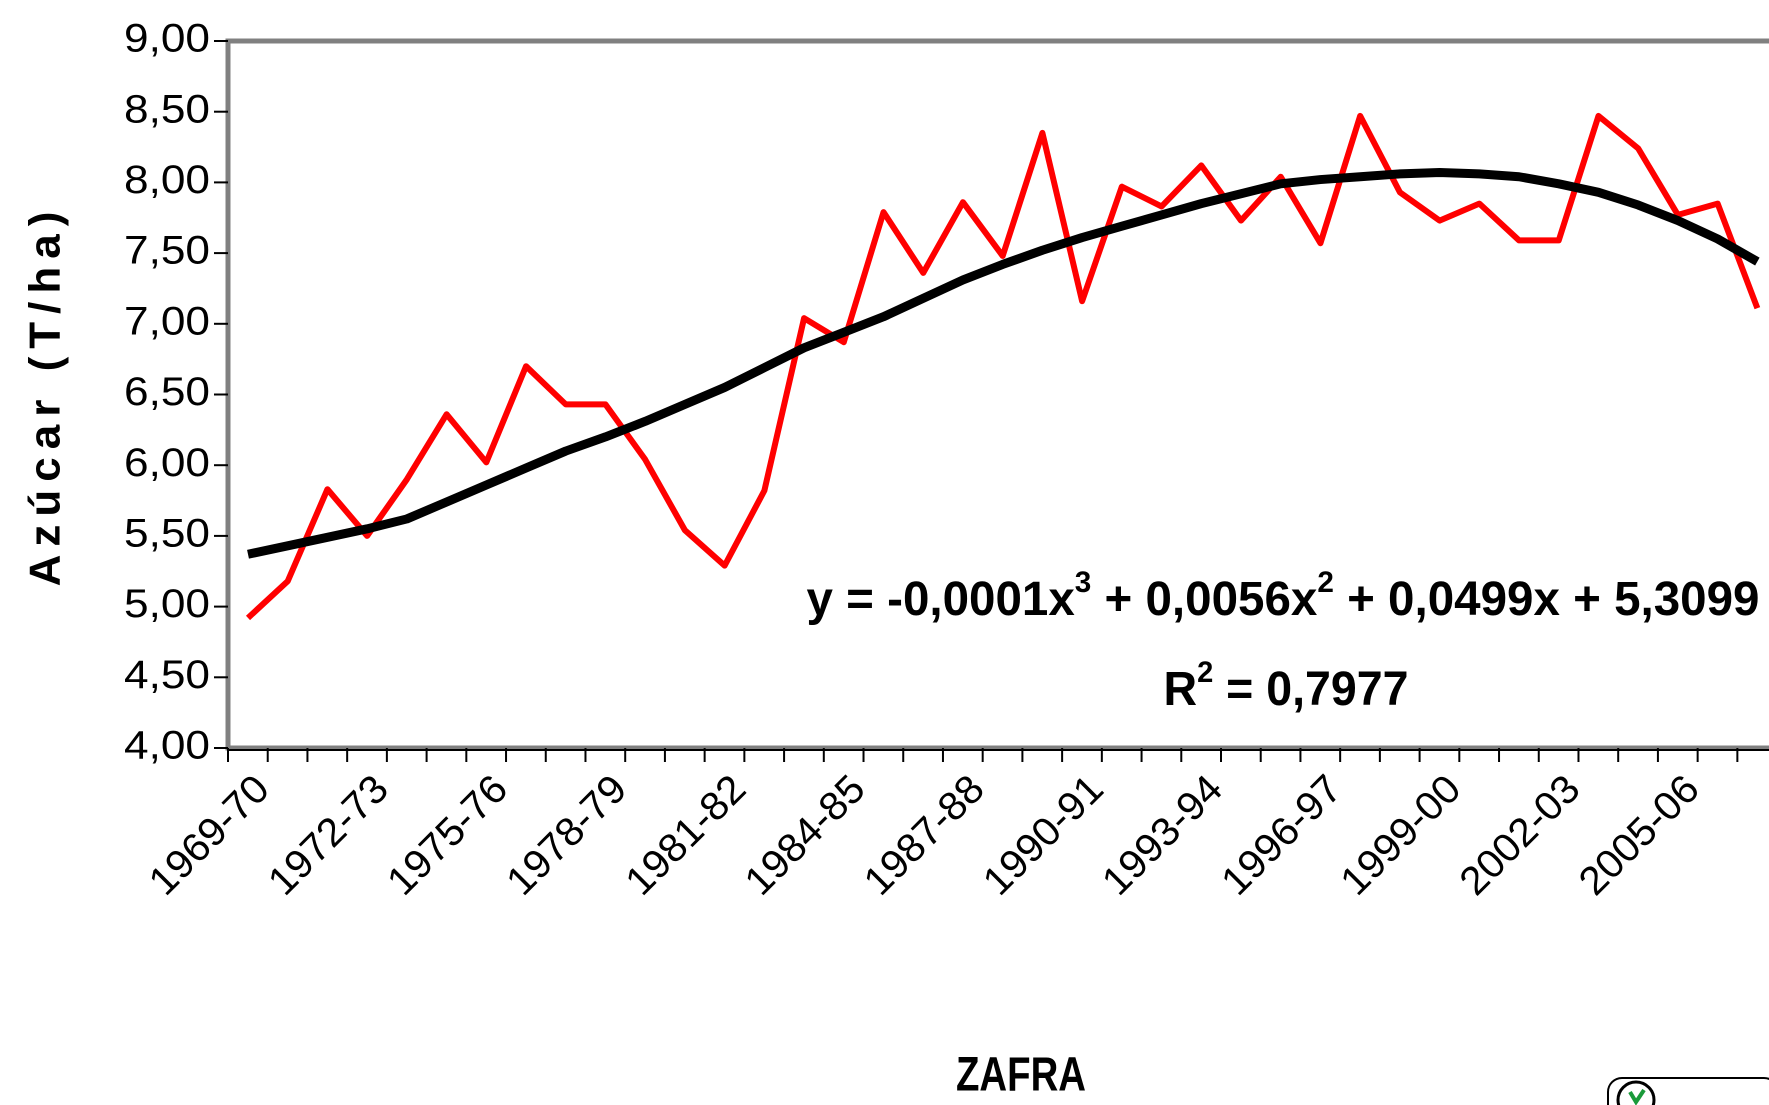  I want to click on x-tick-label: 1972-73, so click(328, 835).